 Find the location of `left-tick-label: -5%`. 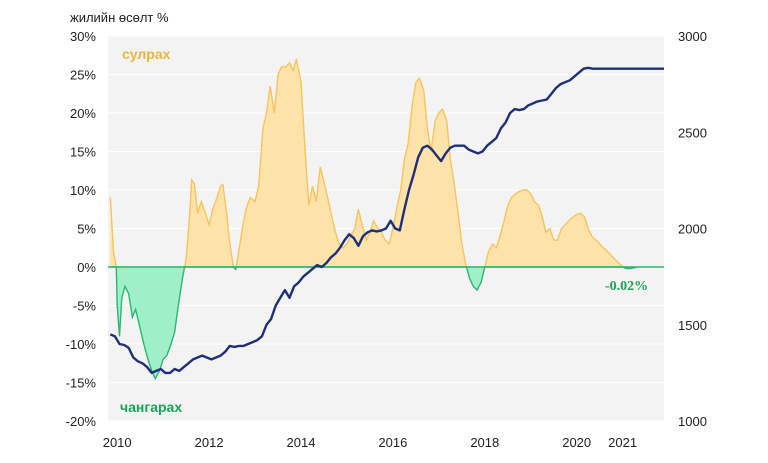

left-tick-label: -5% is located at coordinates (85, 306).